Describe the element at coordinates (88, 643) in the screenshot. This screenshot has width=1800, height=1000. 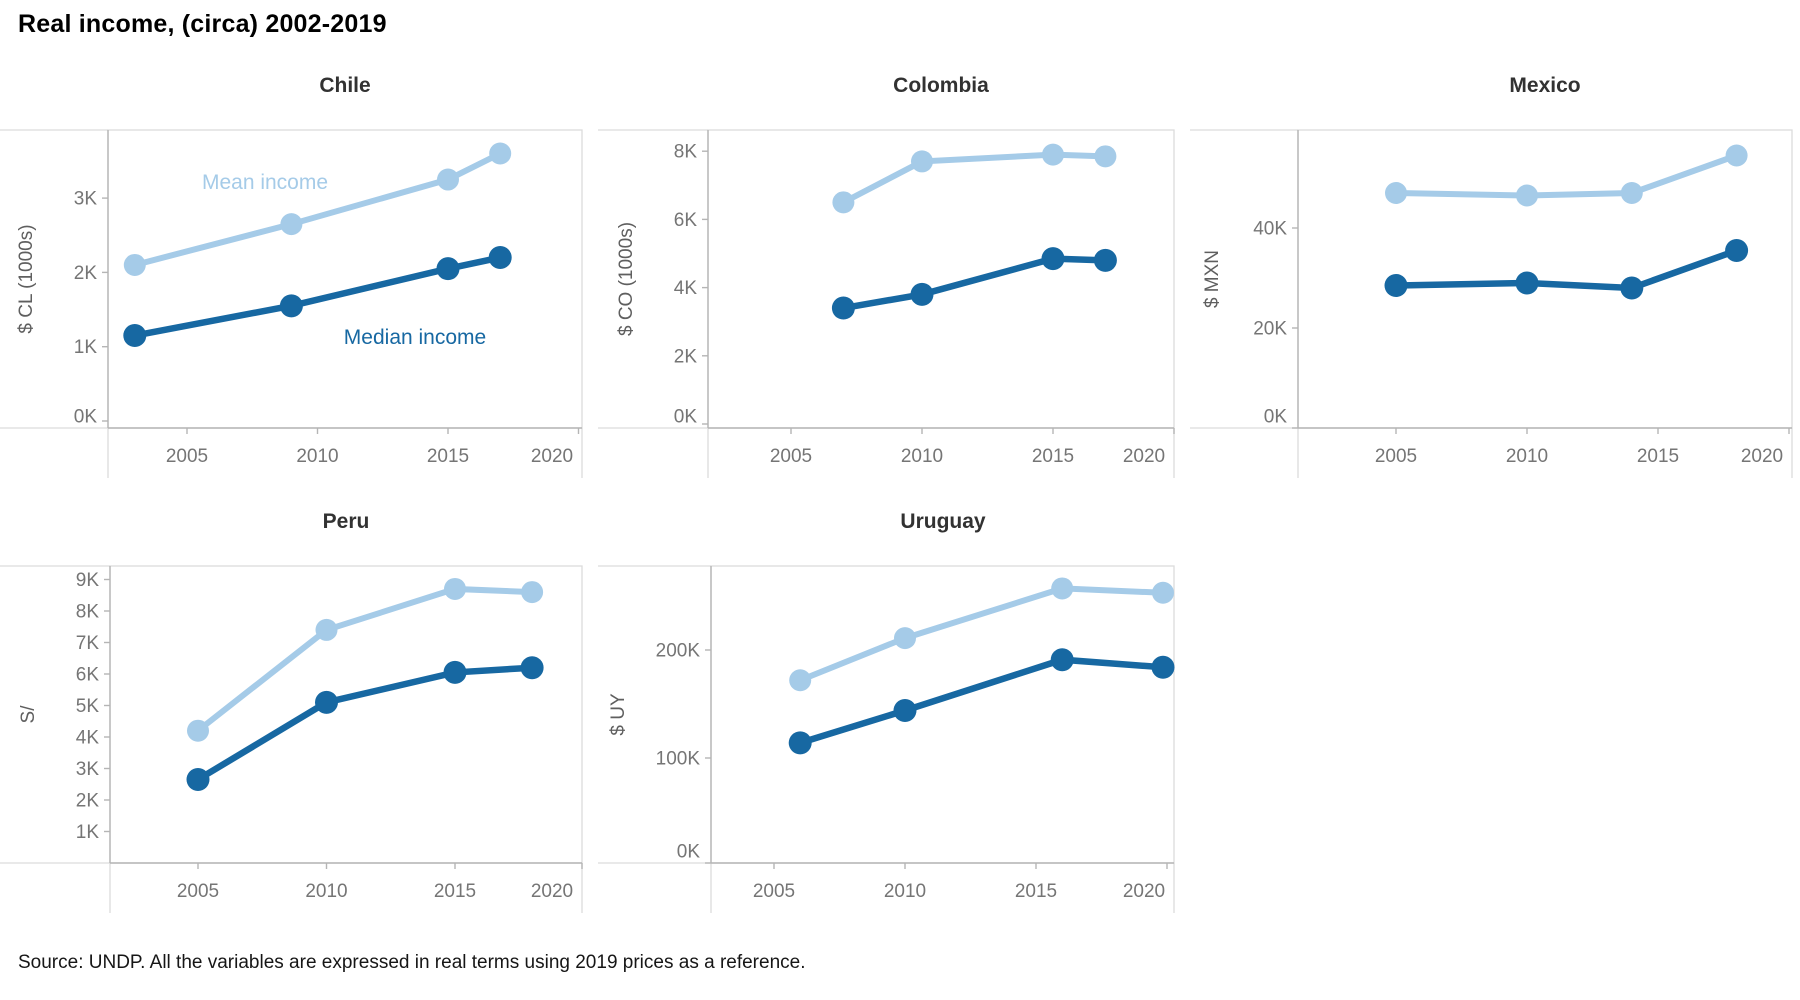
I see `y-tick-label: 7K` at that location.